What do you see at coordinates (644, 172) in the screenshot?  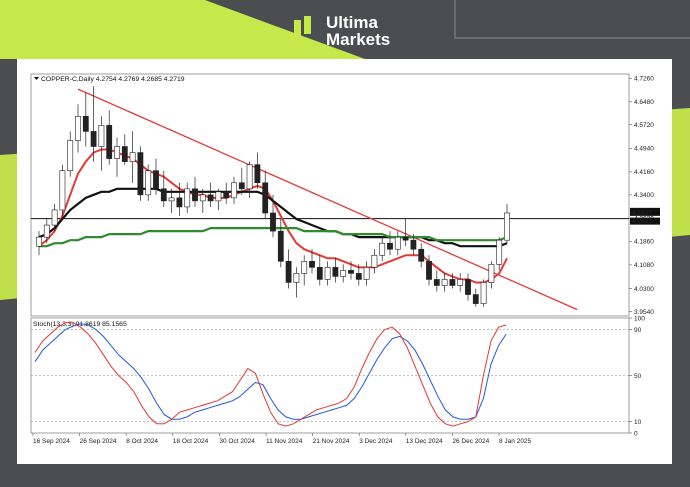 I see `price-tick-label: 4.4160` at bounding box center [644, 172].